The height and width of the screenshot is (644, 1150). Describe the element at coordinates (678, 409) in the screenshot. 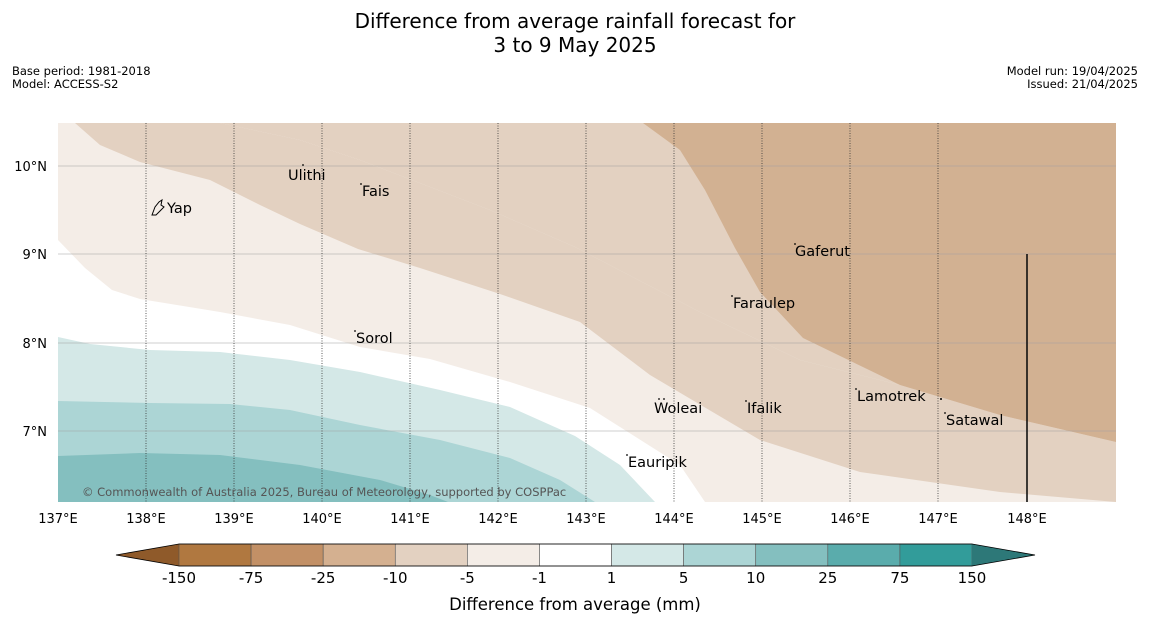

I see `place-woleai: Woleai` at that location.